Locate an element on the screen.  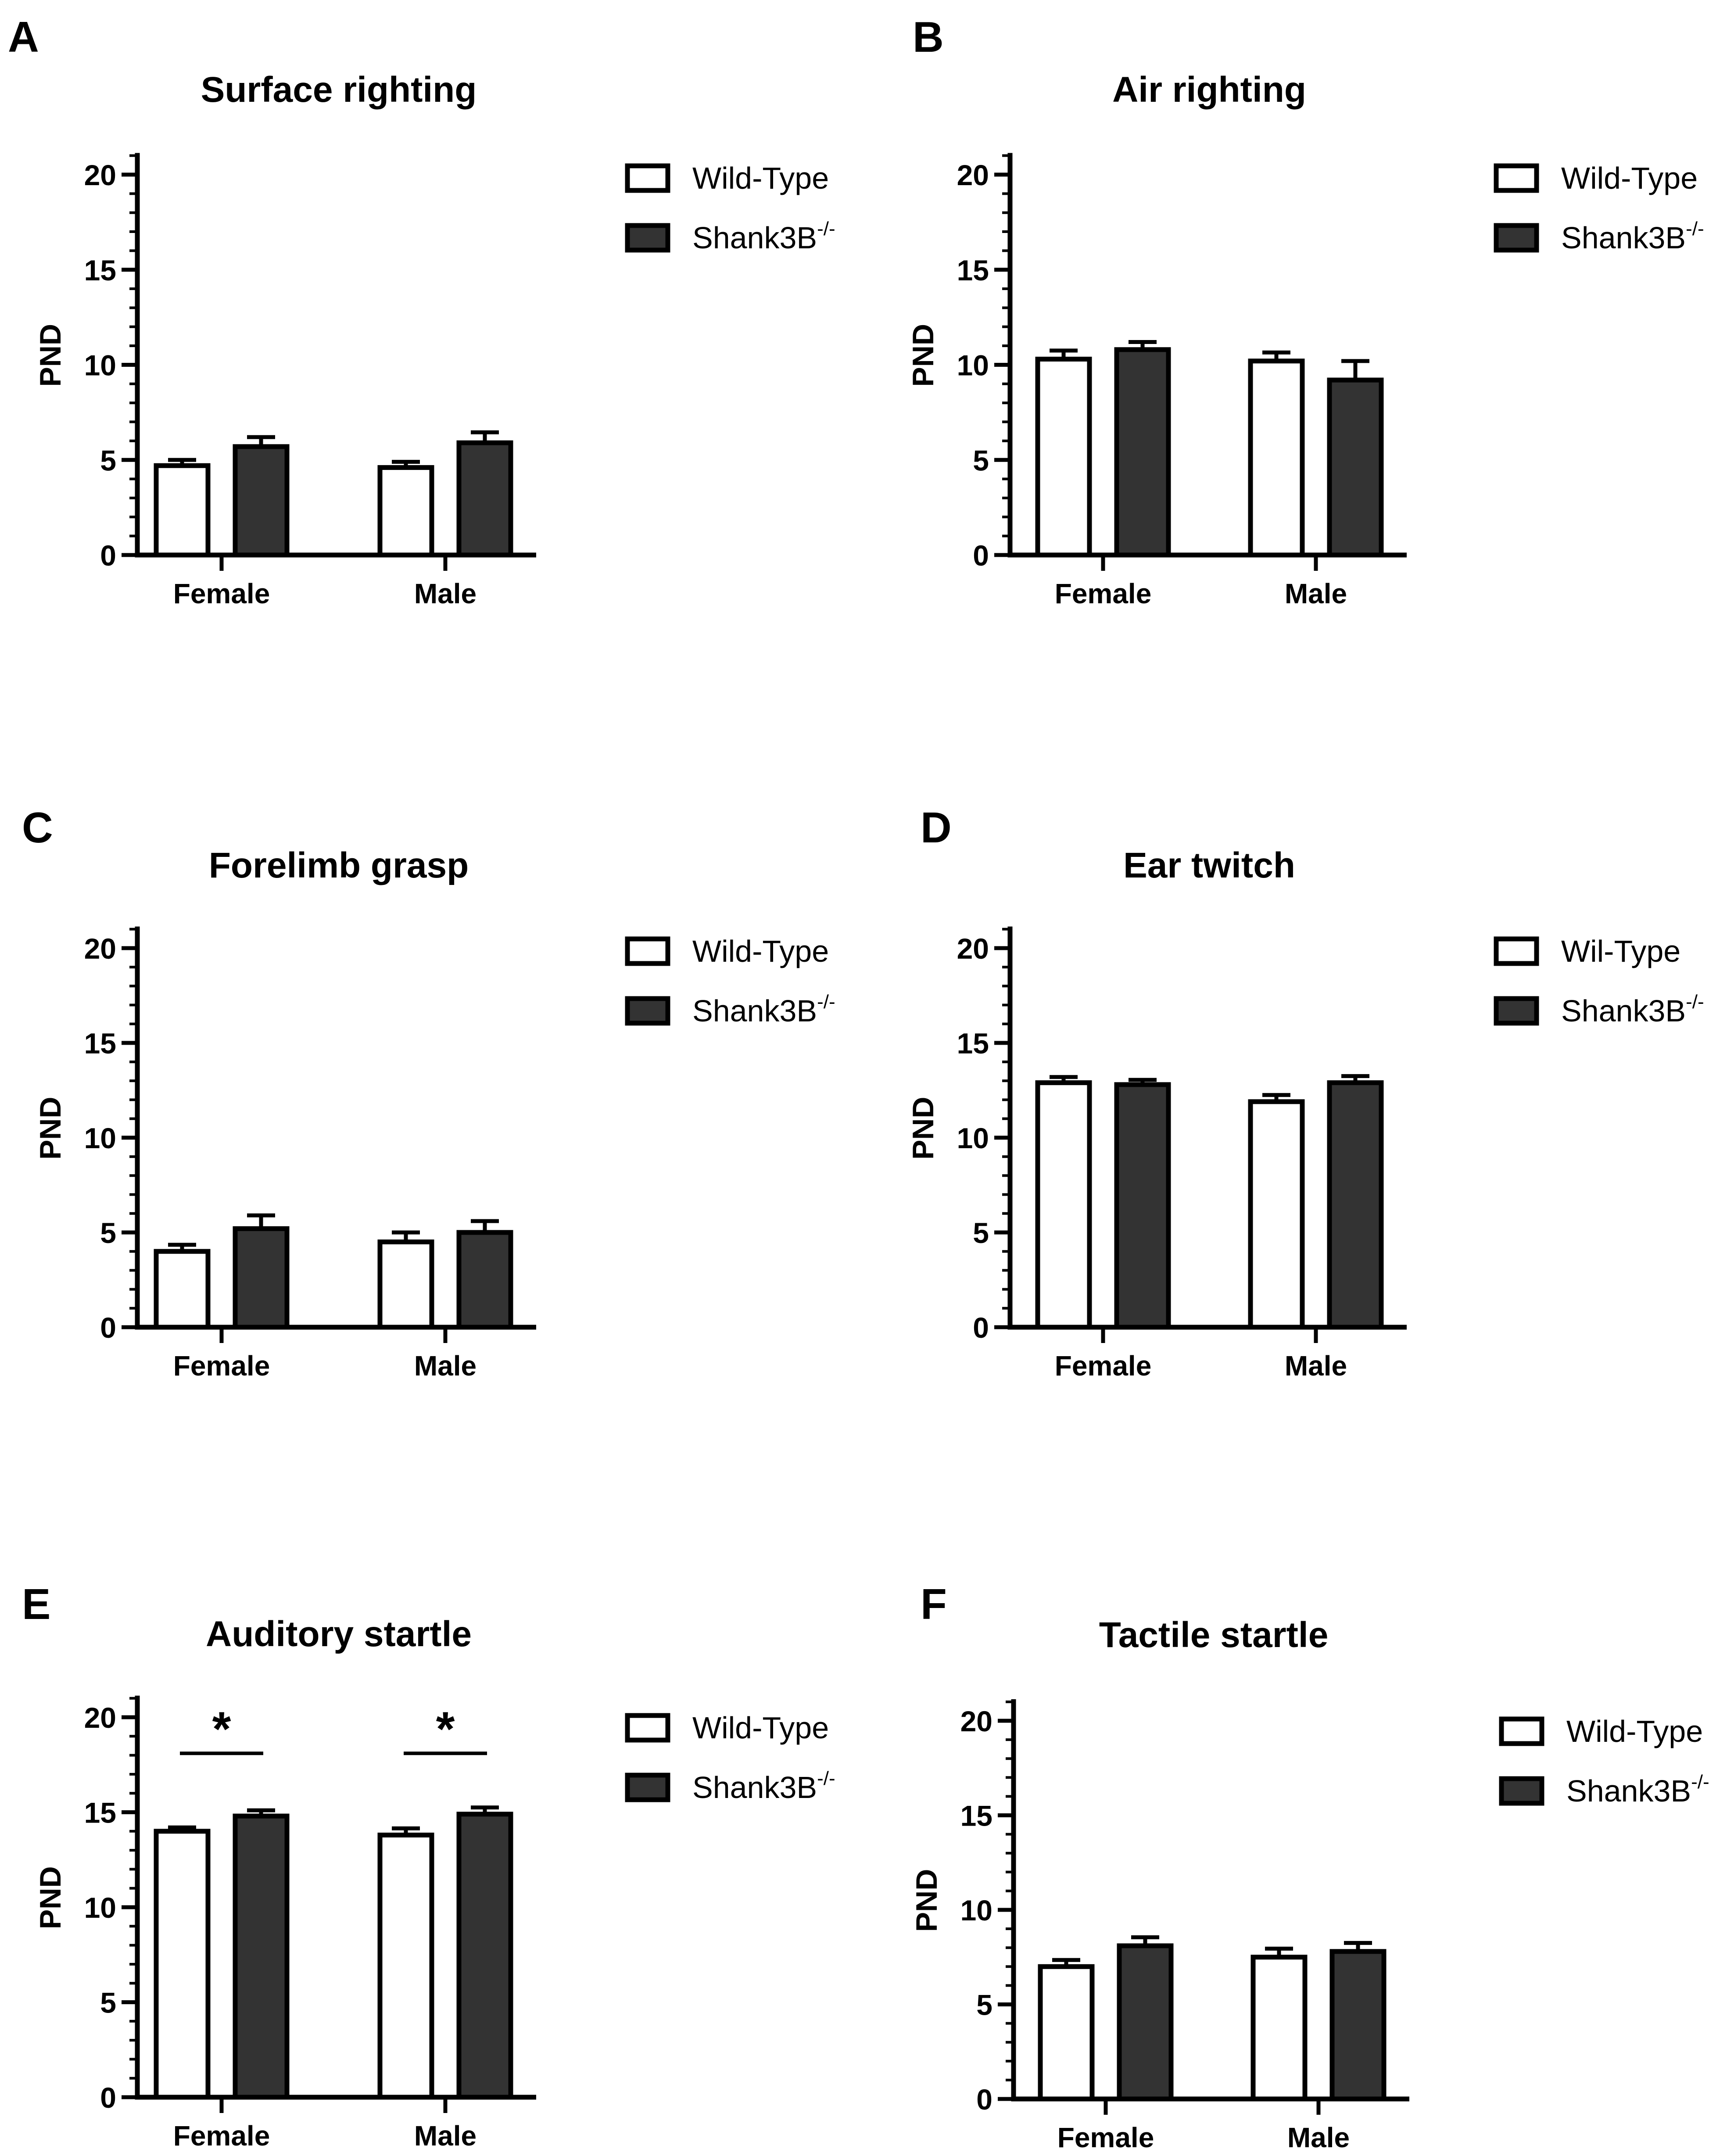
panel-letter: C is located at coordinates (37, 827).